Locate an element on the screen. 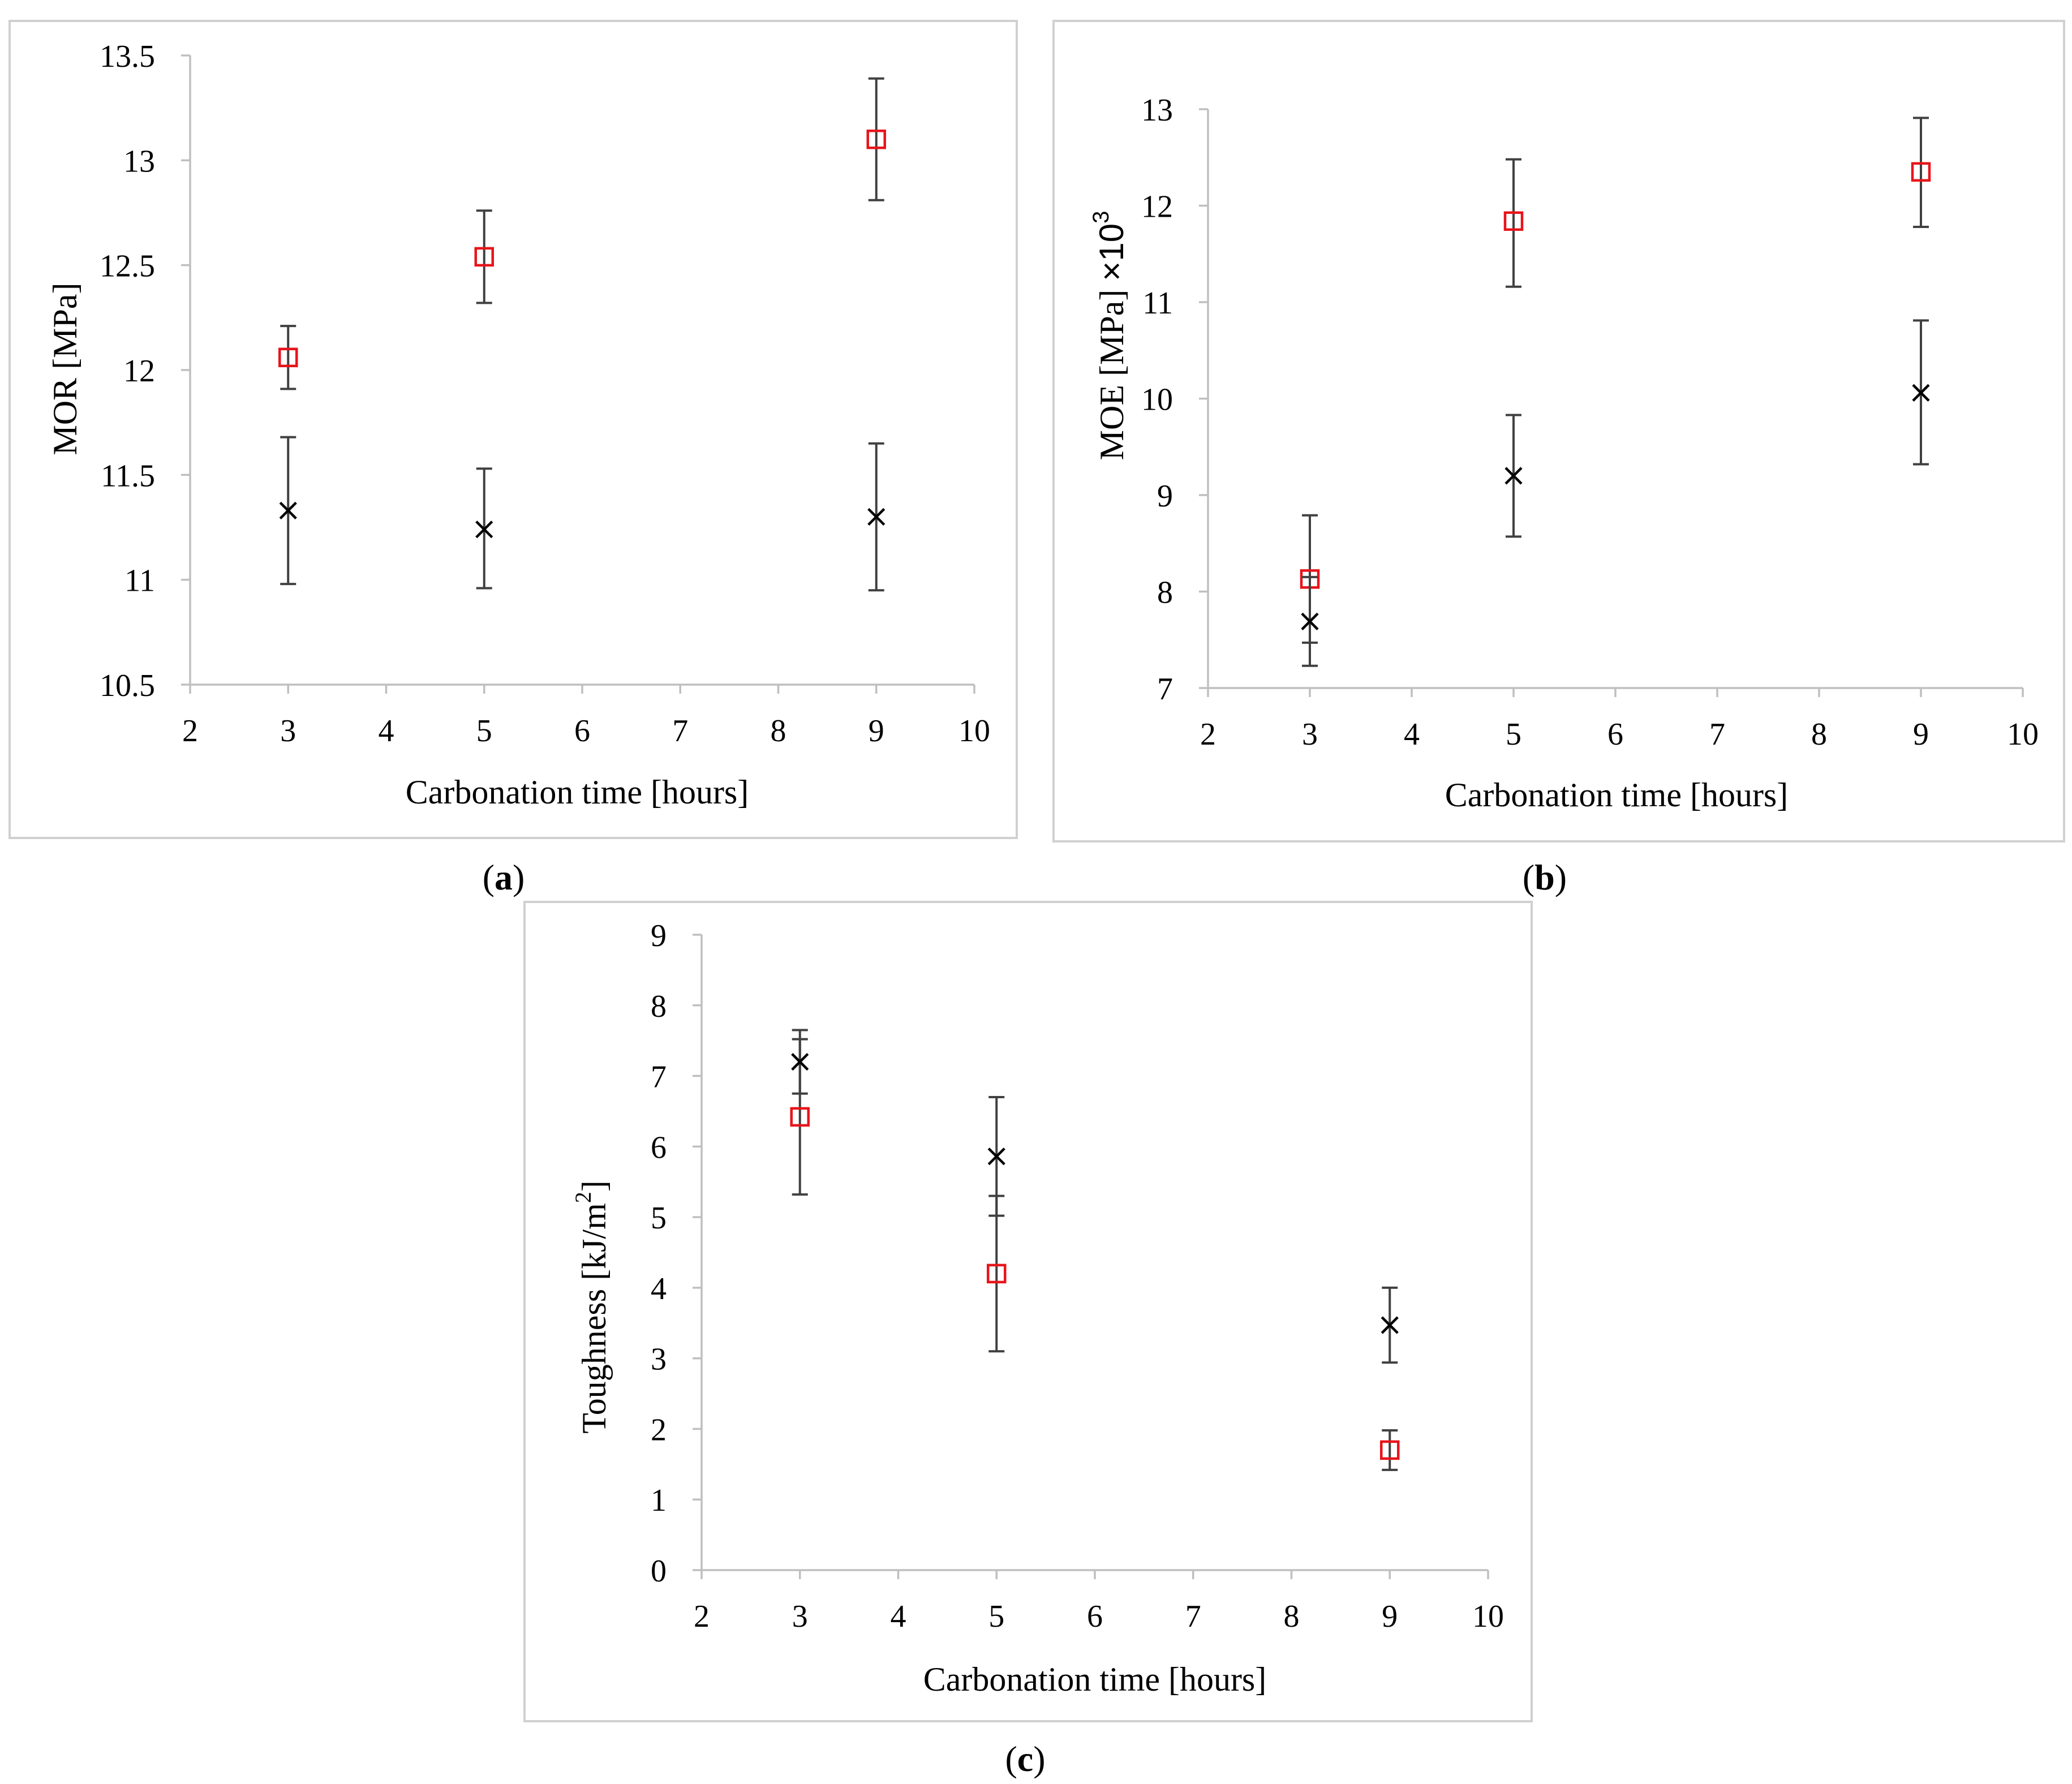  chart-c-x-tick-label: 4 is located at coordinates (898, 1616).